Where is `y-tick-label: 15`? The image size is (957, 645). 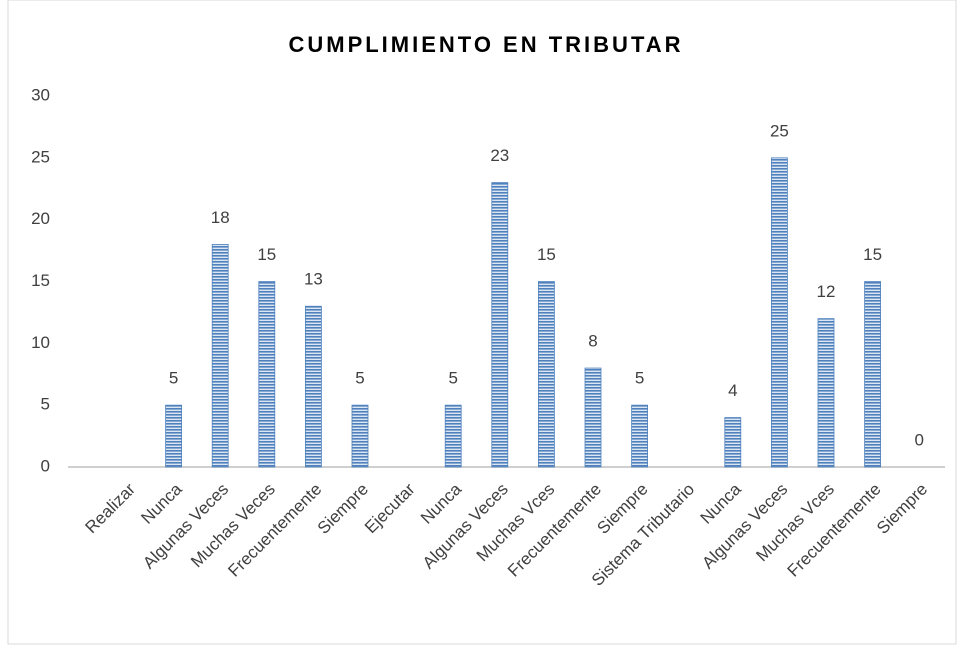
y-tick-label: 15 is located at coordinates (40, 280).